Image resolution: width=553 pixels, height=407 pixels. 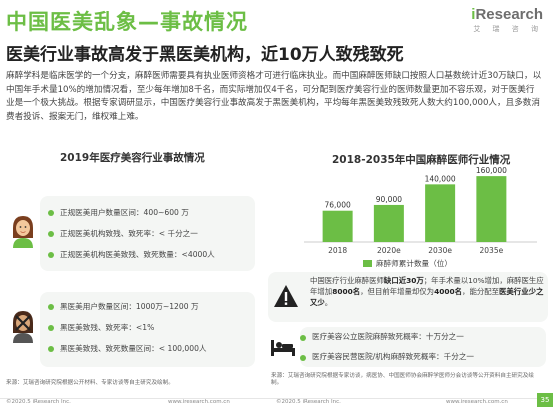 I want to click on x-tick-label: 2018, so click(x=337, y=250).